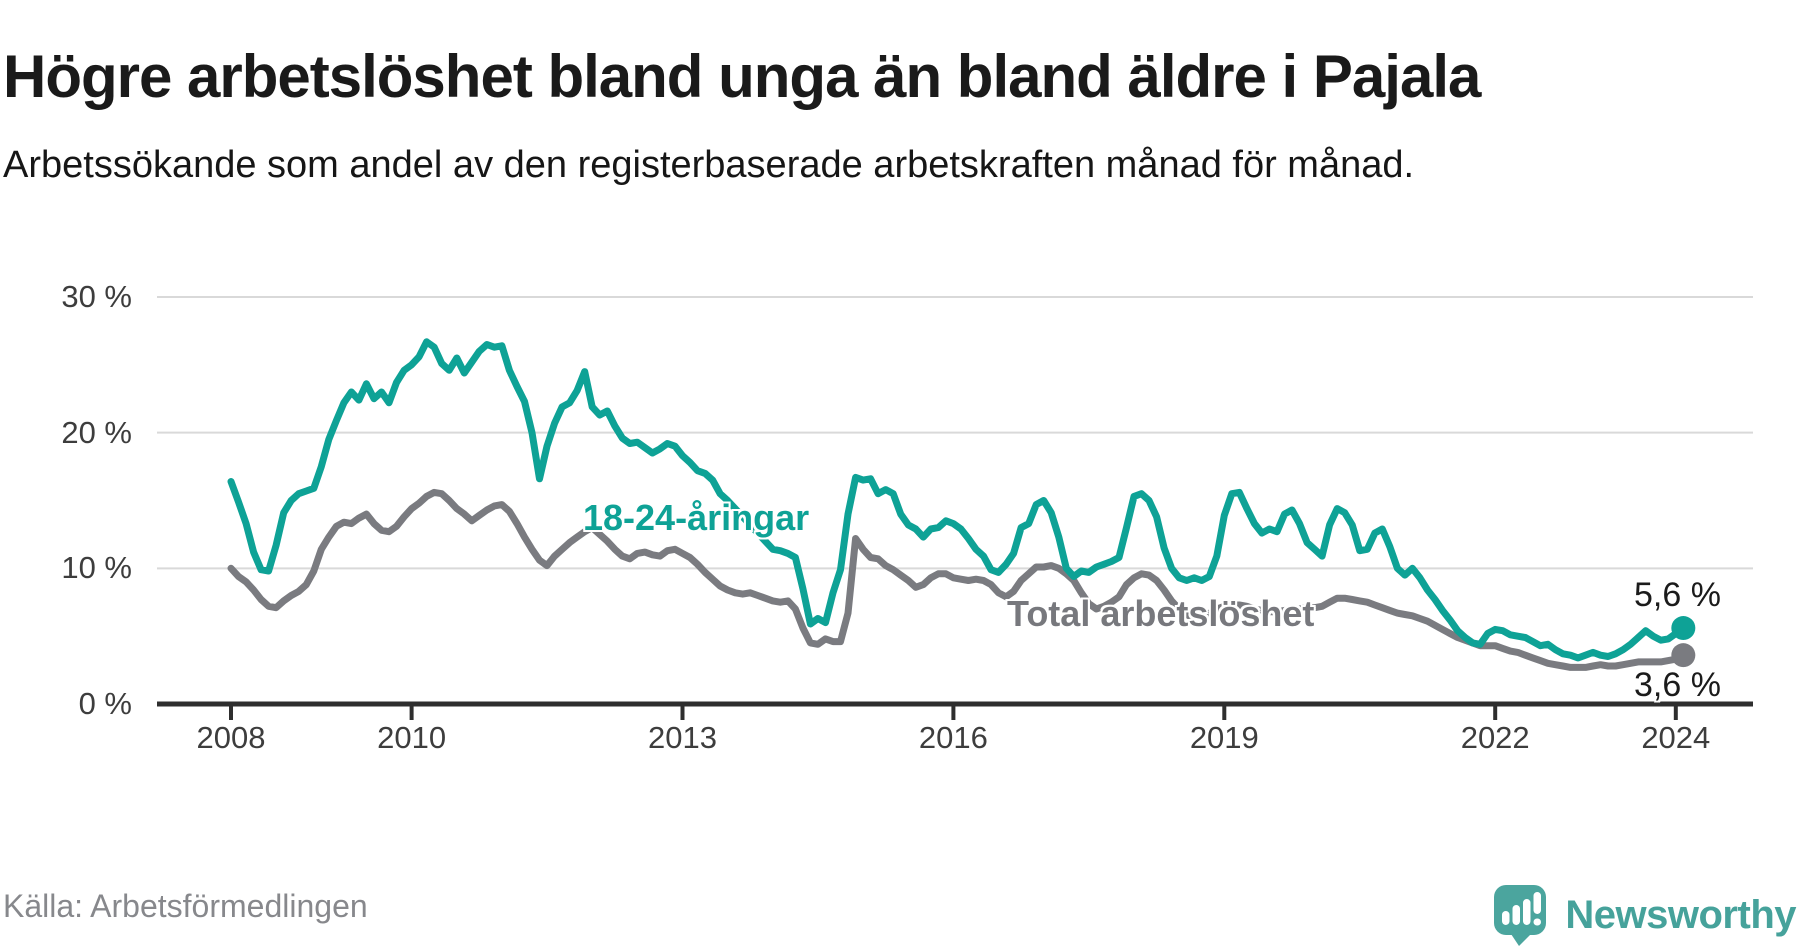  I want to click on x-tick-label: 2016, so click(953, 737).